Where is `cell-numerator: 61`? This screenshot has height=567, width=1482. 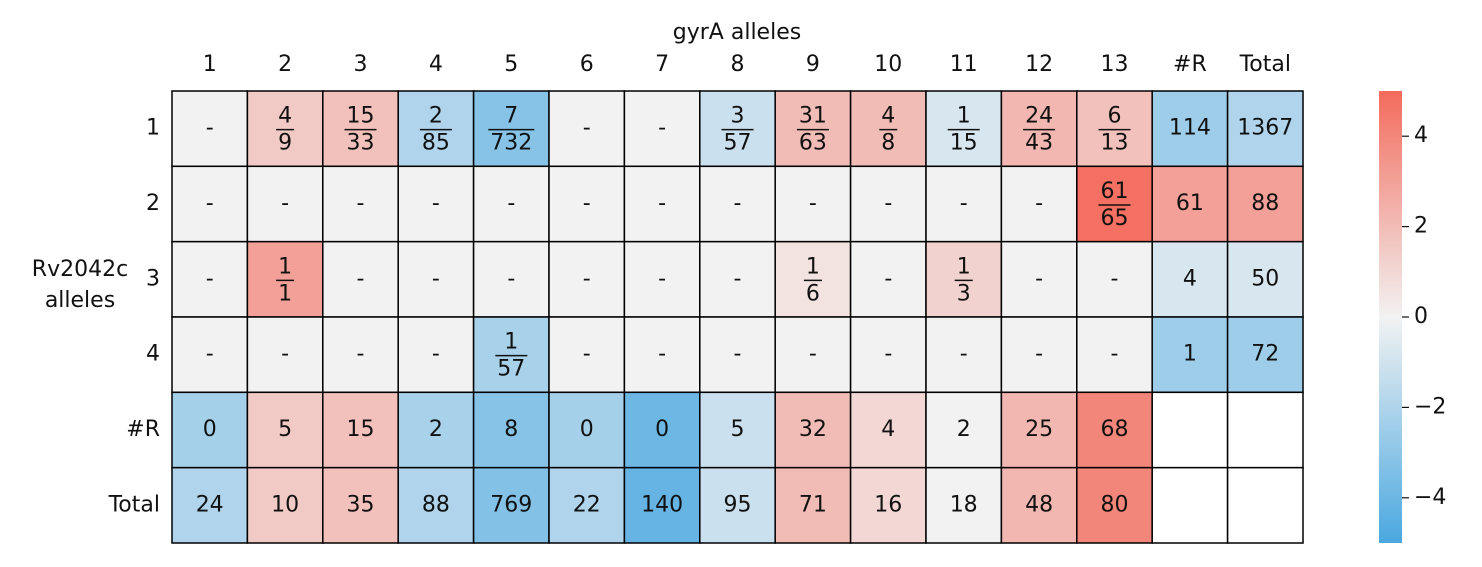
cell-numerator: 61 is located at coordinates (1115, 191).